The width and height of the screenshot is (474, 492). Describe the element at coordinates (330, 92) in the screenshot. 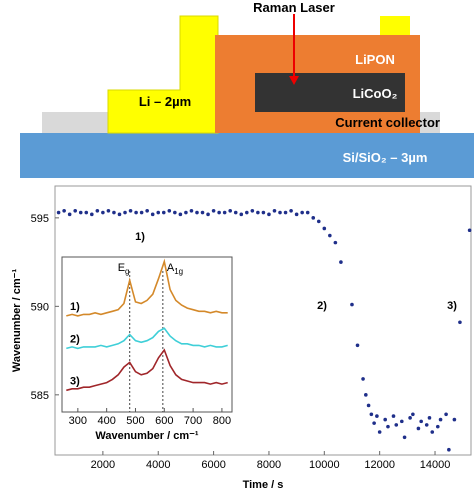

I see `licoo2-layer` at that location.